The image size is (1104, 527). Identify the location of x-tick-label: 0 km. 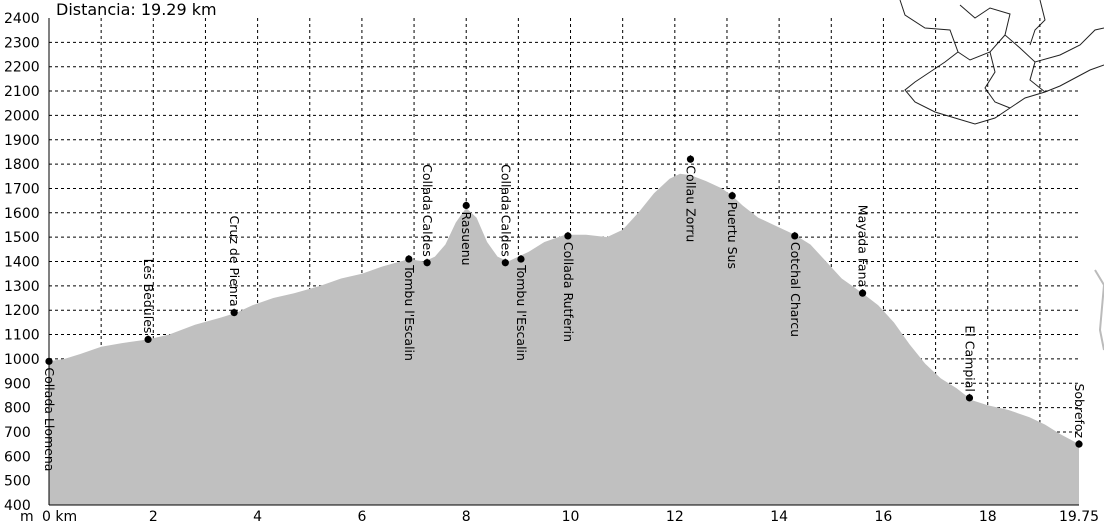
(59, 517).